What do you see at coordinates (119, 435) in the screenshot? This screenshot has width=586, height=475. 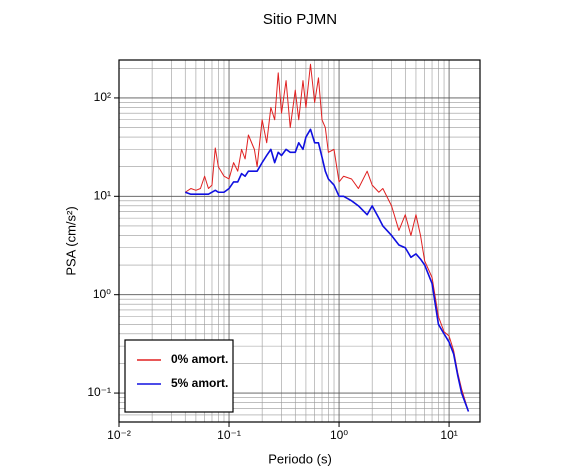 I see `x-tick-label: 10⁻²` at bounding box center [119, 435].